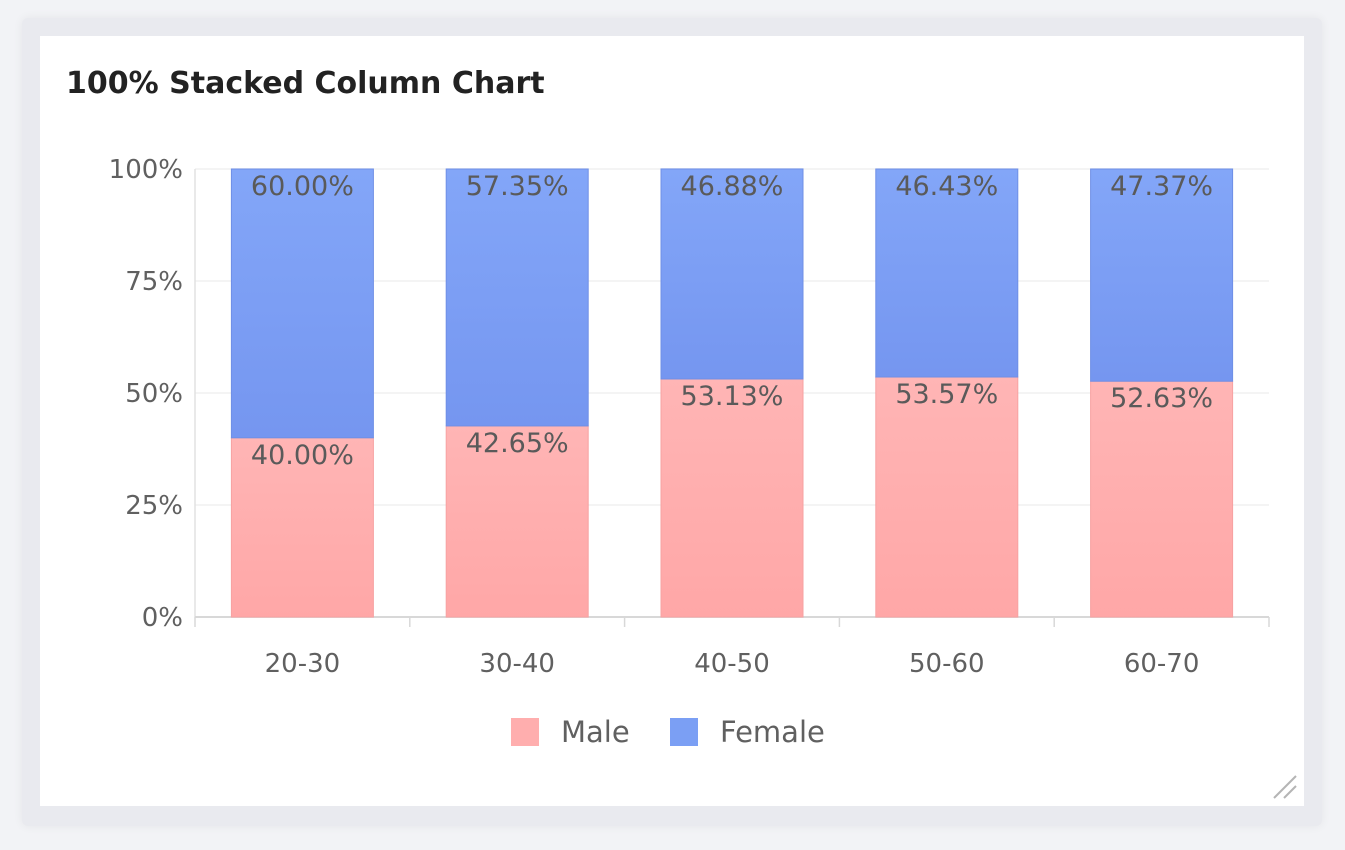 This screenshot has height=850, width=1345. I want to click on y-tick-label: 25%, so click(154, 506).